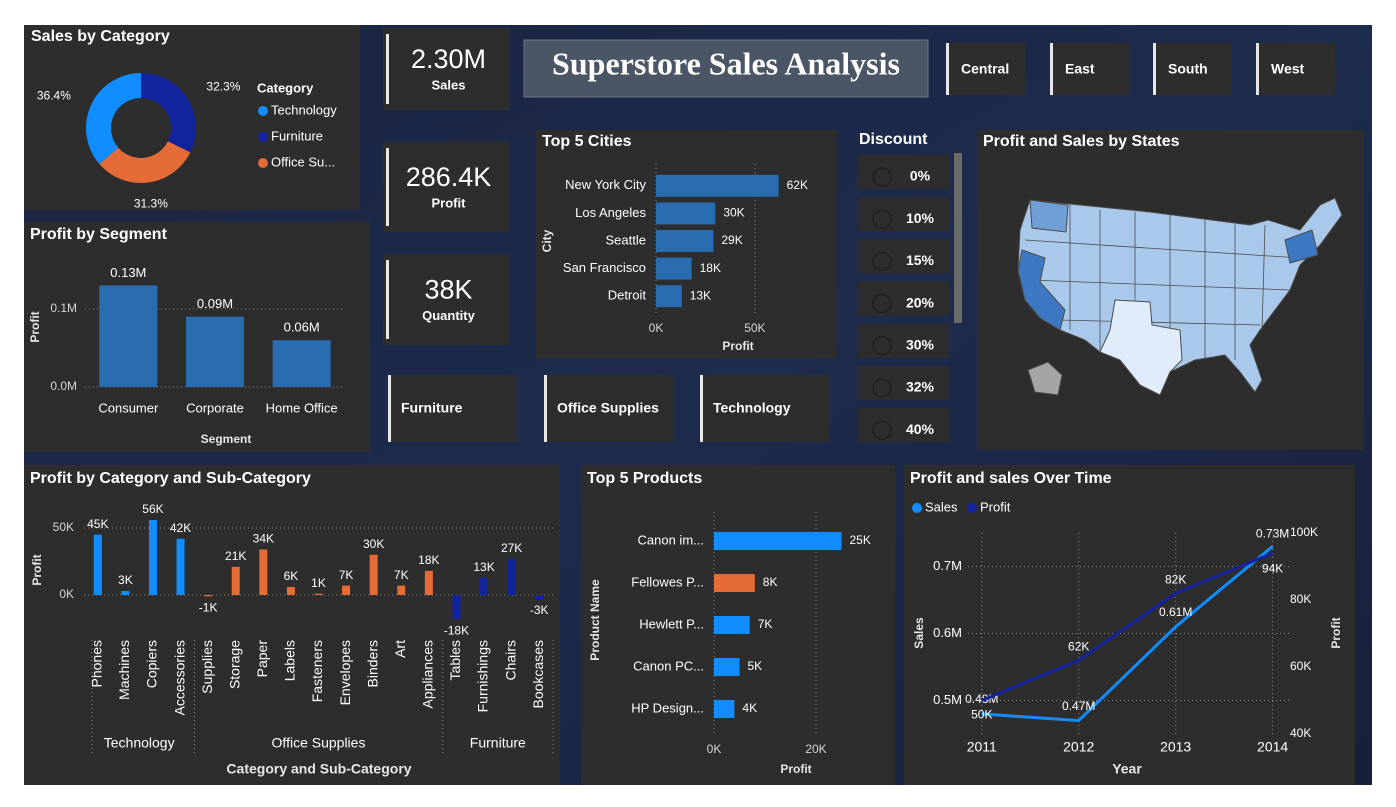  Describe the element at coordinates (483, 676) in the screenshot. I see `x-tick-label: Furnishings` at that location.